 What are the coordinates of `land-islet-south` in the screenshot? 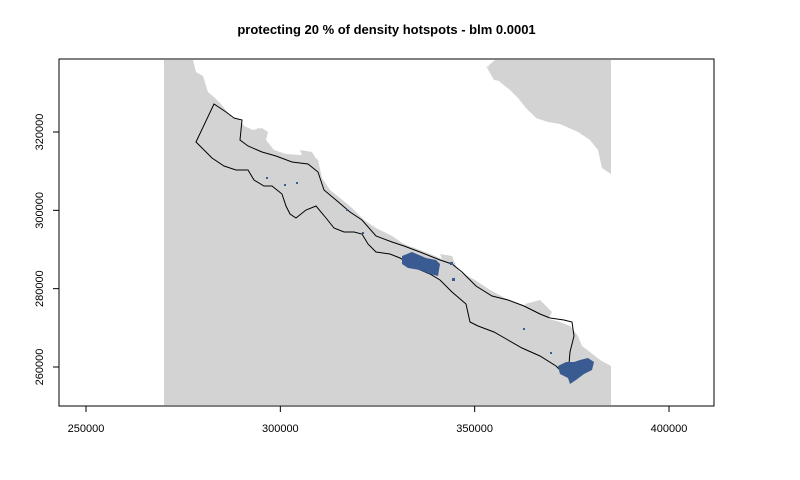 It's located at (538, 310).